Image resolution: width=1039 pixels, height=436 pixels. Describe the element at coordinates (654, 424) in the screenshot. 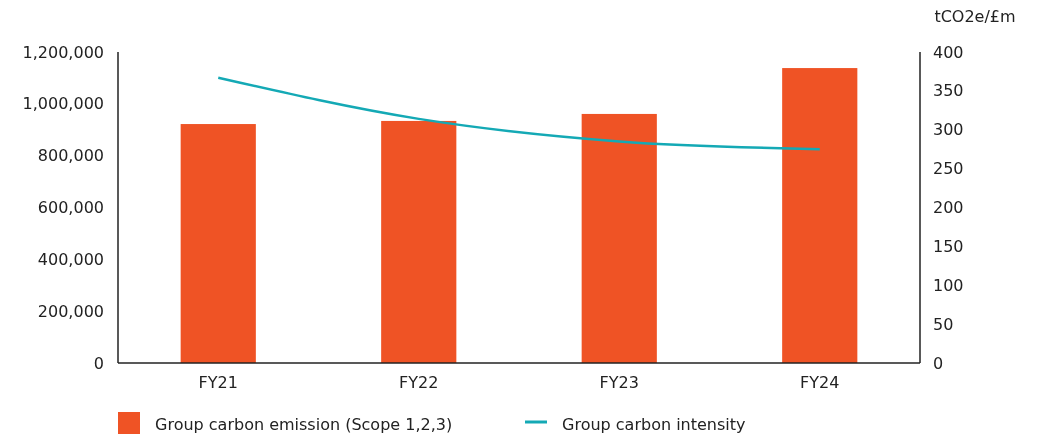

I see `legend-label: Group carbon intensity` at that location.